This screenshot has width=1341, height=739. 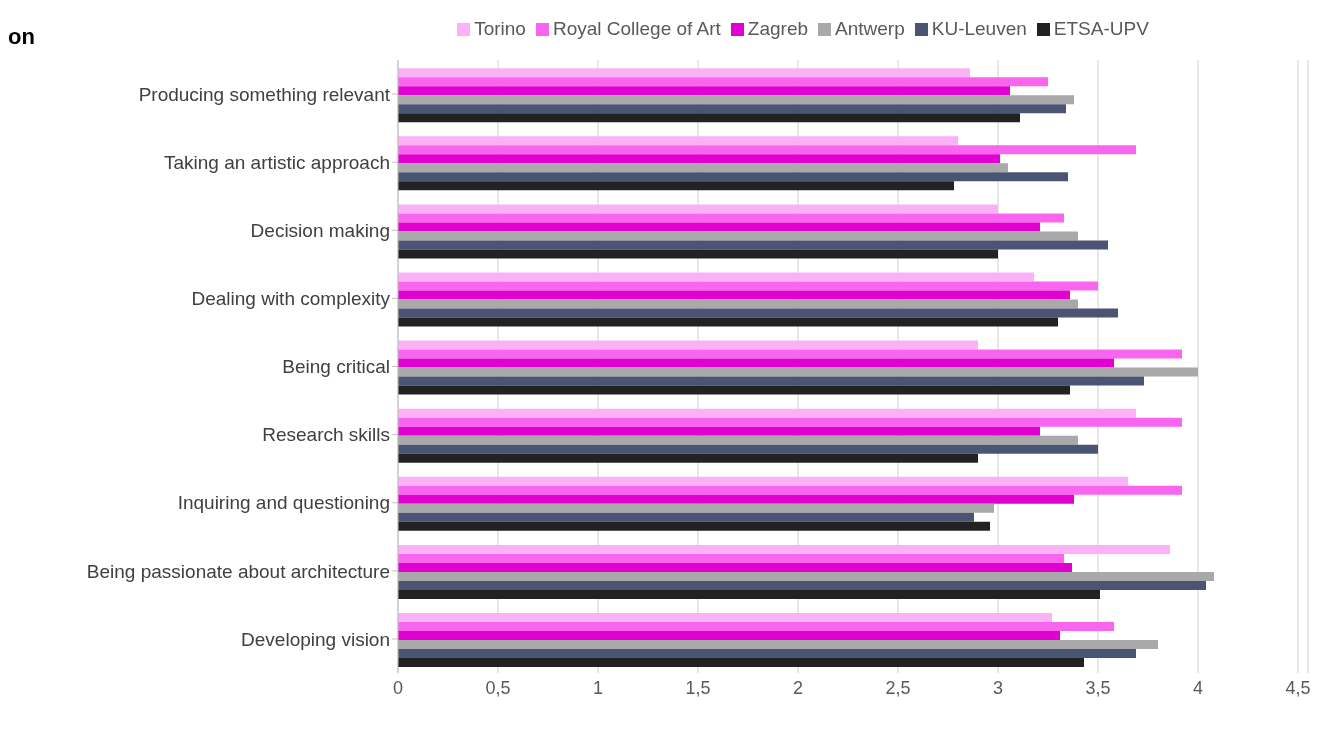 I want to click on y-tick-label: Developing vision, so click(x=315, y=639).